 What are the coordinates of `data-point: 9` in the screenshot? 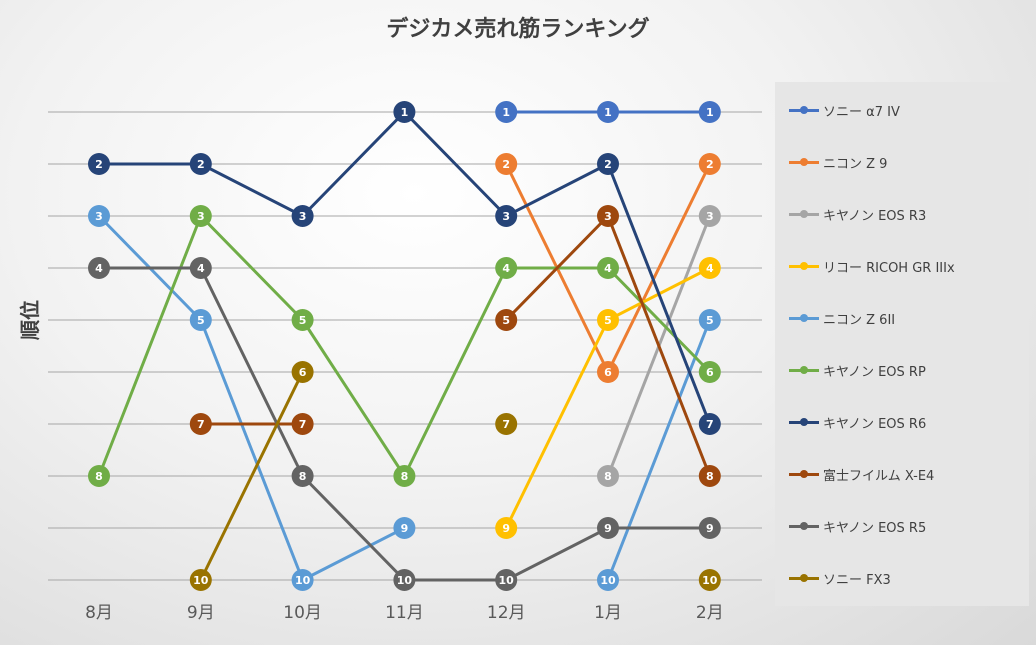 It's located at (404, 528).